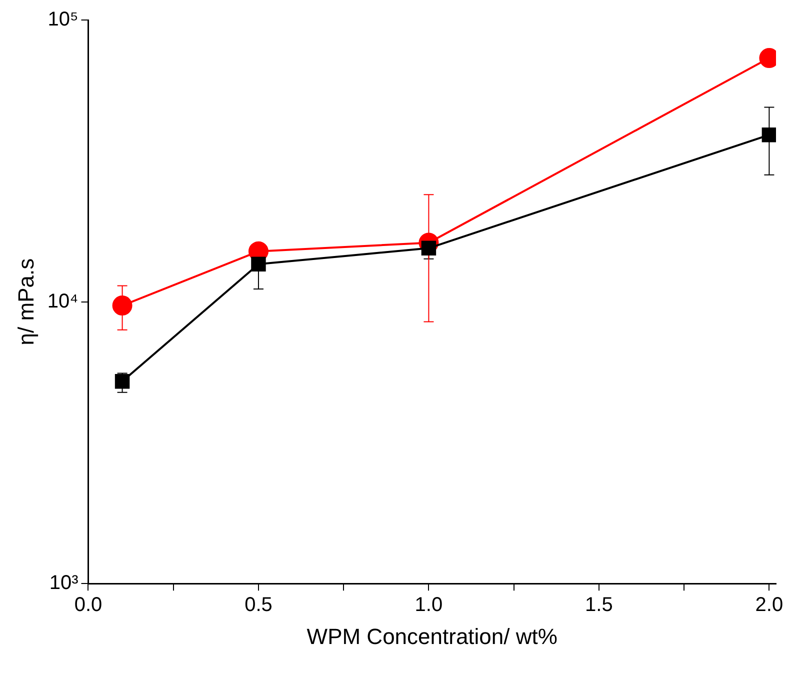  I want to click on x-axis-title: WPM Concentration/ wt%, so click(432, 636).